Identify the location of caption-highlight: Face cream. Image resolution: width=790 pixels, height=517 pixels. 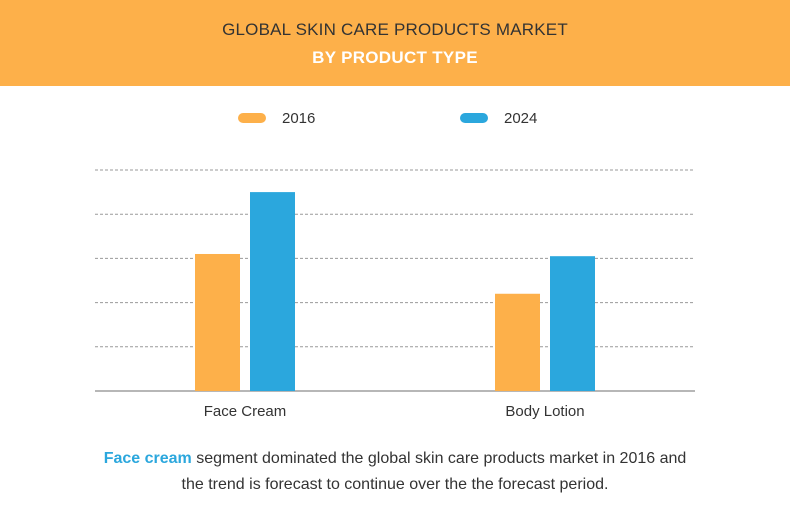
(147, 458).